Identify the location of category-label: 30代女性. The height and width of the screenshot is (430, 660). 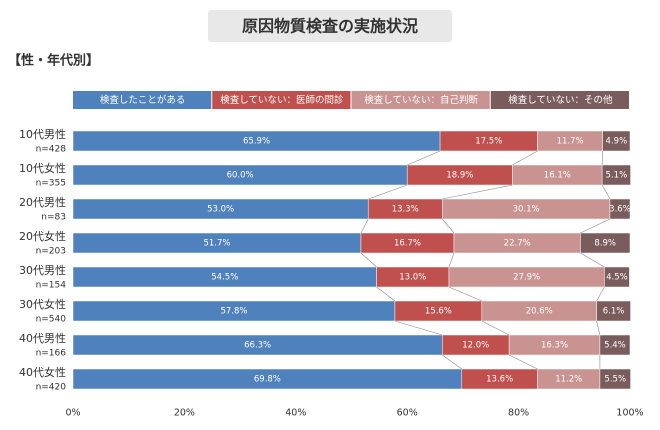
(42, 304).